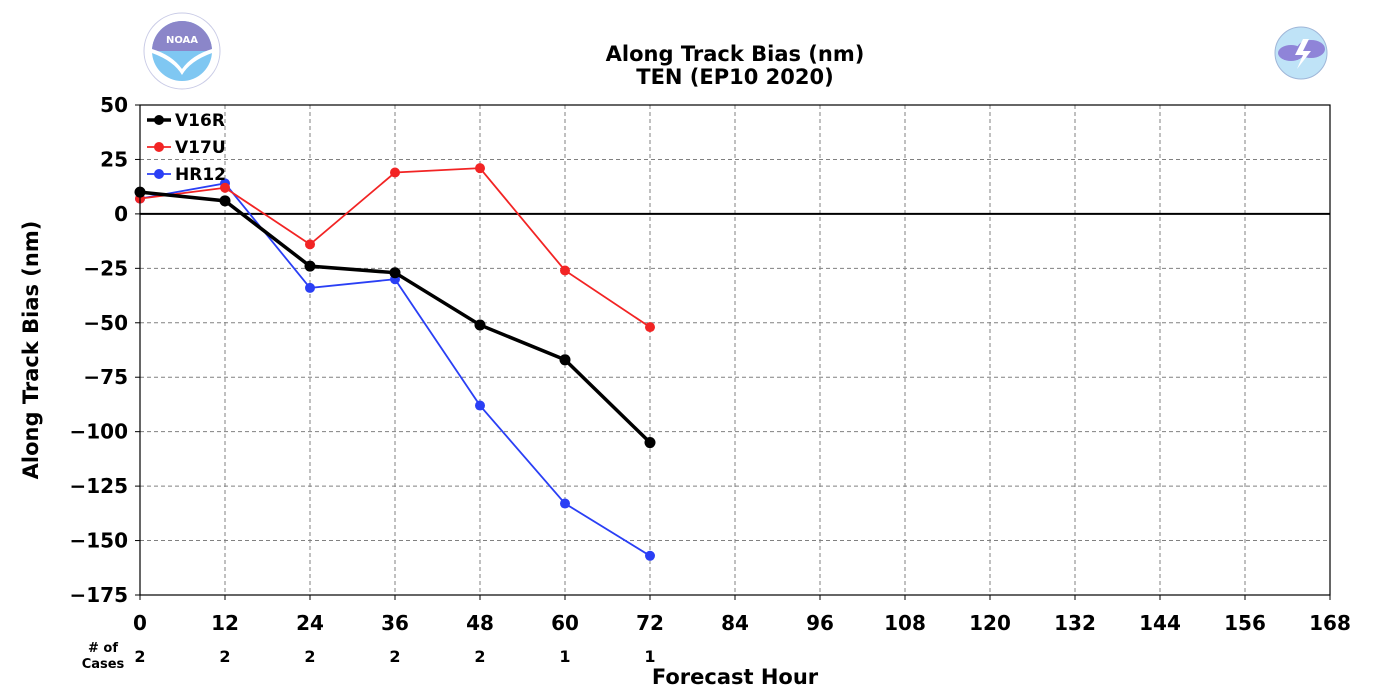  I want to click on legend-marker-hr12, so click(159, 174).